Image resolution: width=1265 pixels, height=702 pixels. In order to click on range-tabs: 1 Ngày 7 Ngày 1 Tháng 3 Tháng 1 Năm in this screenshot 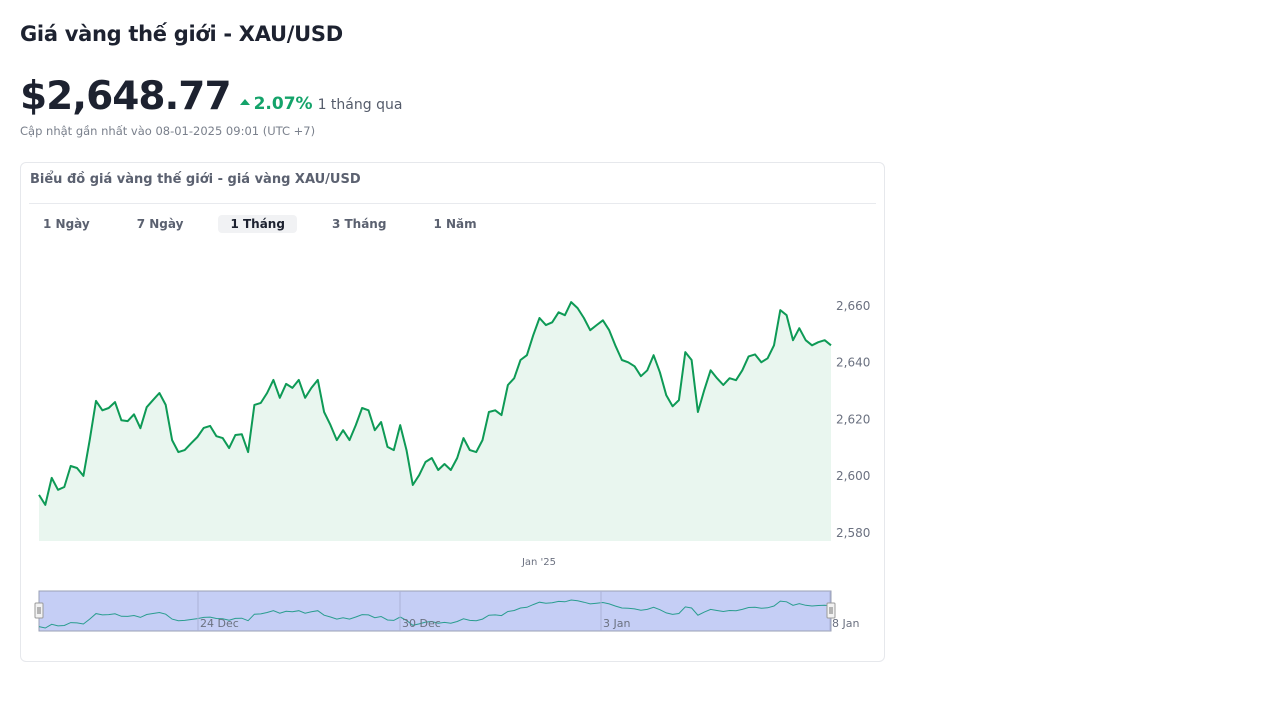, I will do `click(271, 224)`.